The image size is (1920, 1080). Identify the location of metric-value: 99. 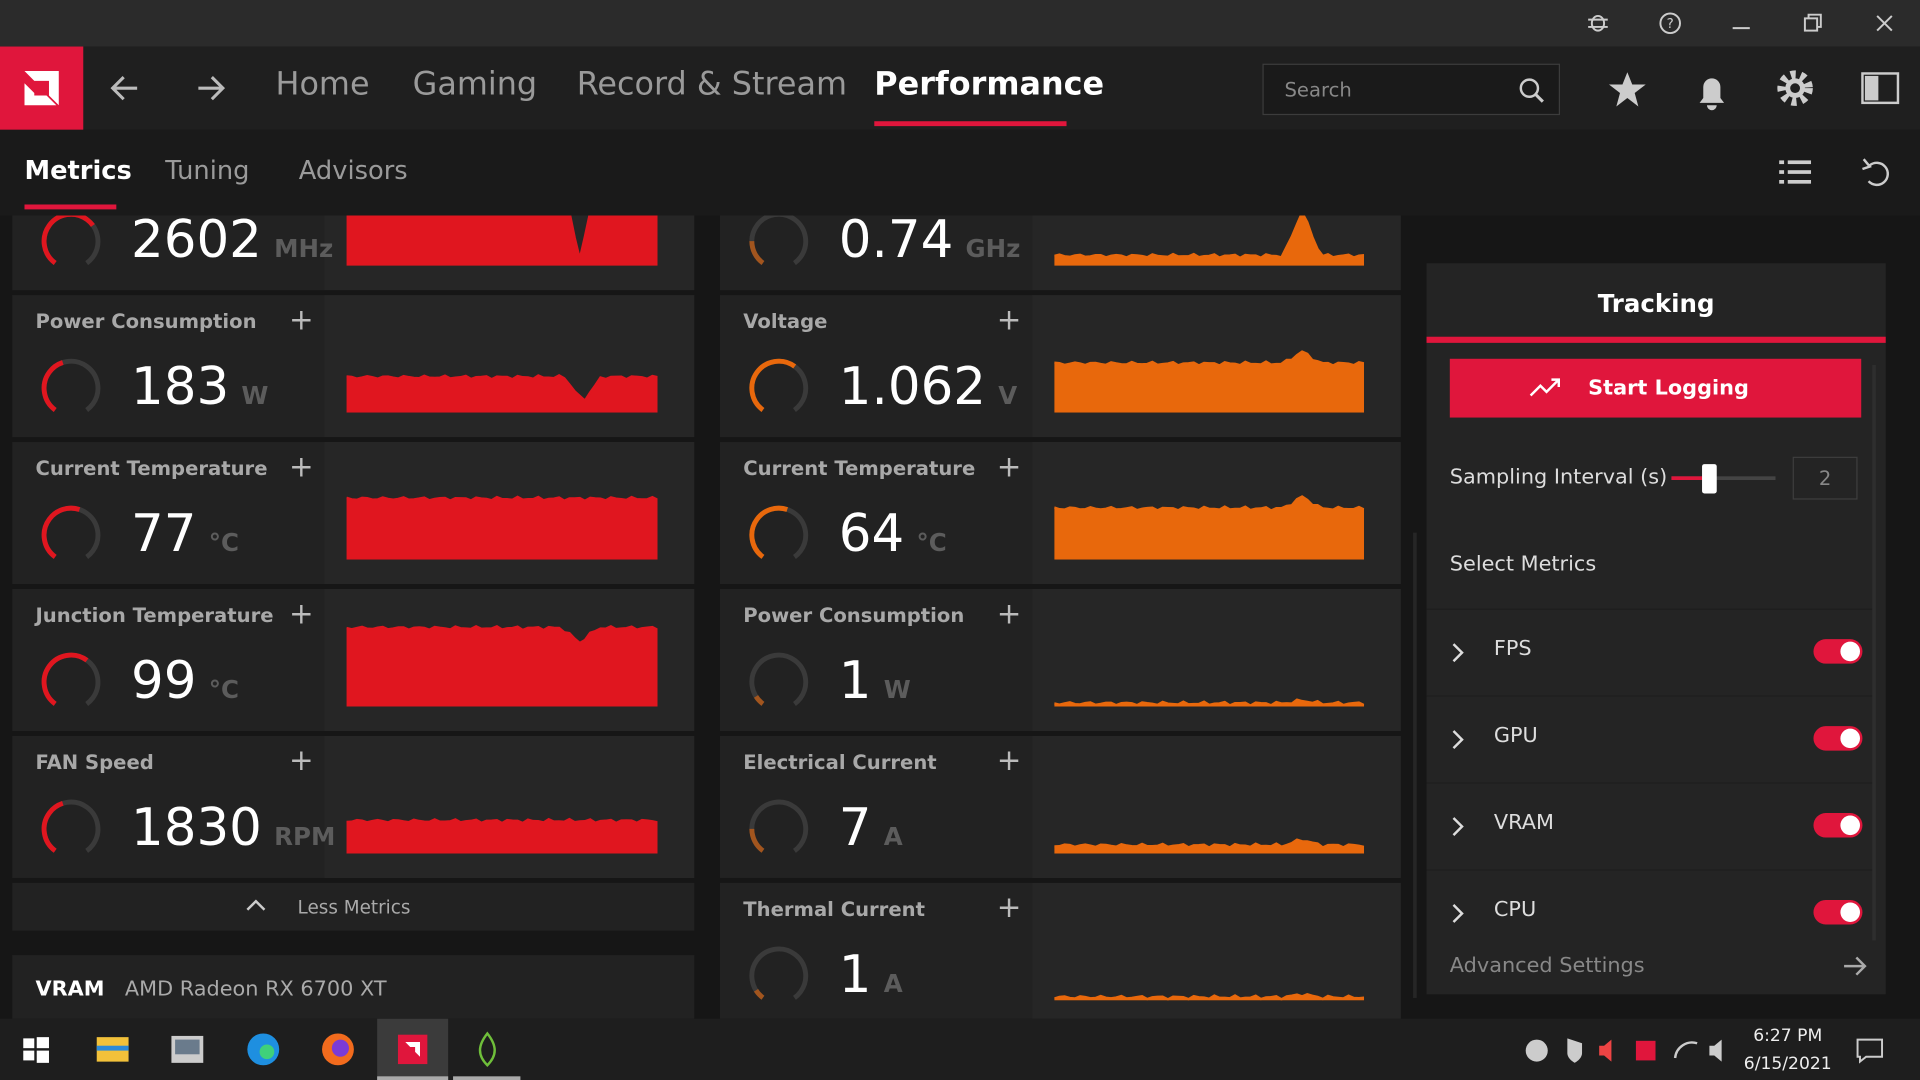
(164, 680).